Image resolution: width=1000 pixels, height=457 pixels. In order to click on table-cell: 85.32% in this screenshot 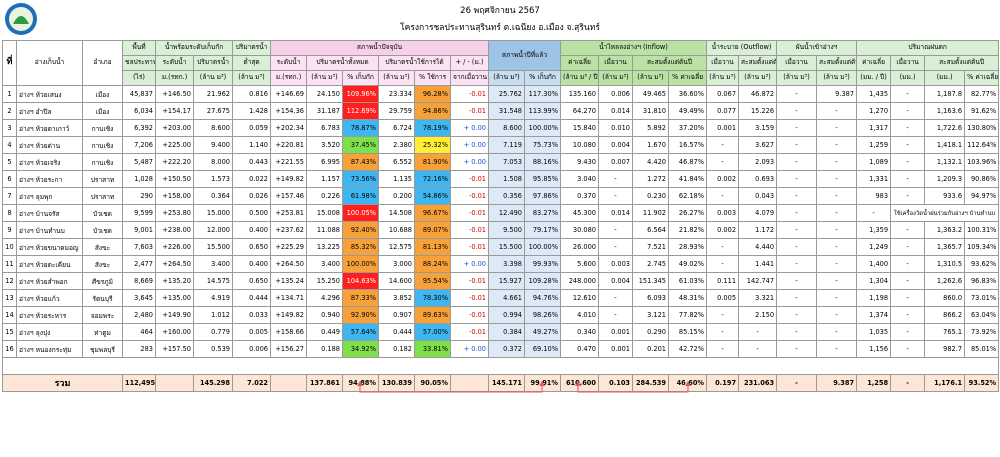, I will do `click(360, 247)`.